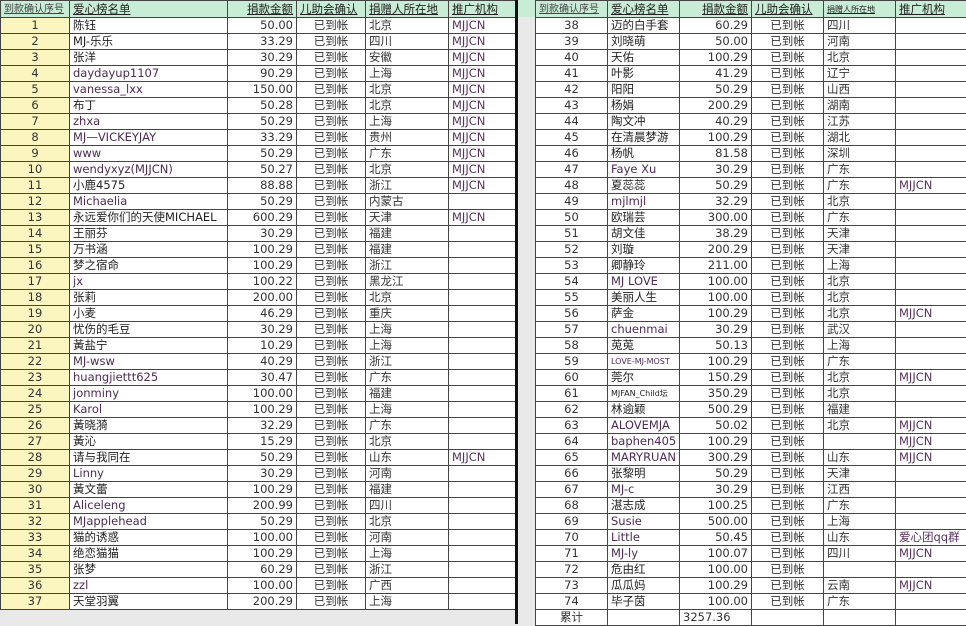 The width and height of the screenshot is (966, 626). Describe the element at coordinates (716, 218) in the screenshot. I see `amount-cell: 300.00` at that location.